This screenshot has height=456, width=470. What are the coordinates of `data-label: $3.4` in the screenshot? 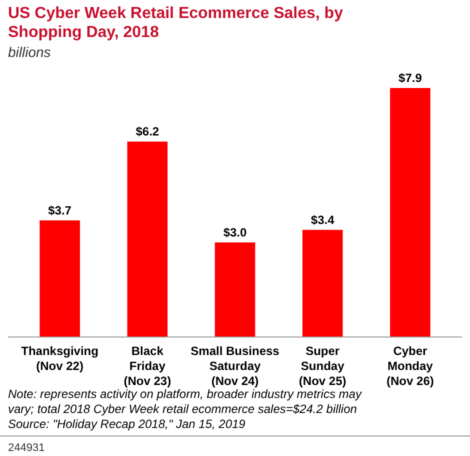 It's located at (322, 219).